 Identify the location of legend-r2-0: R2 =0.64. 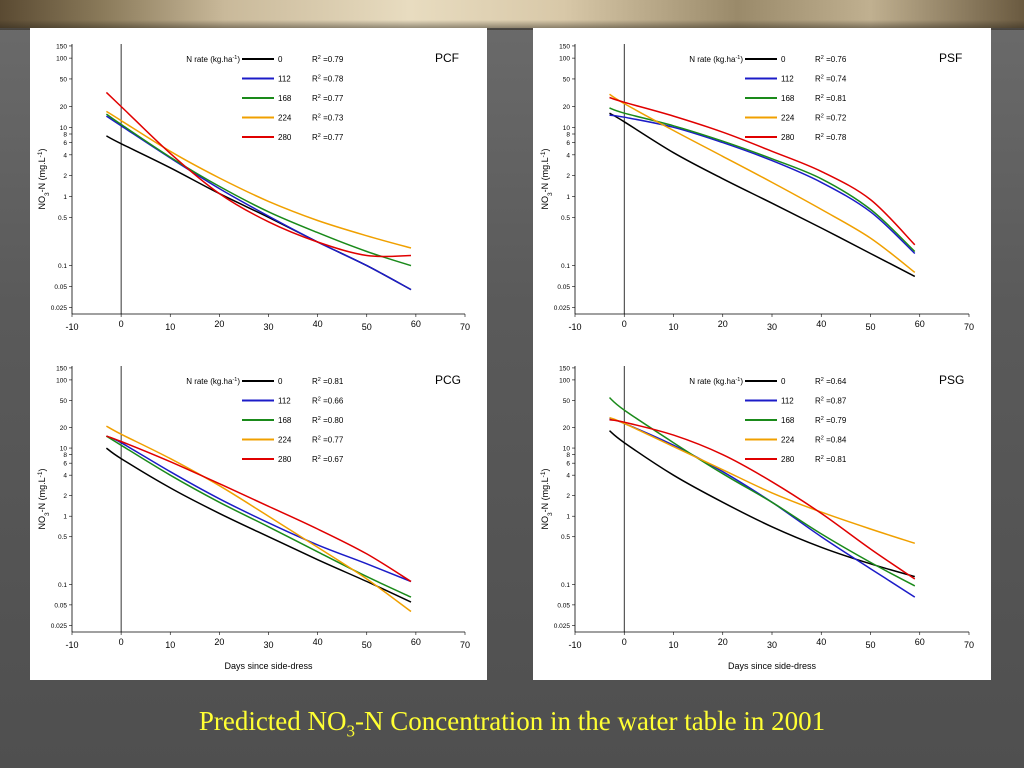
(831, 381).